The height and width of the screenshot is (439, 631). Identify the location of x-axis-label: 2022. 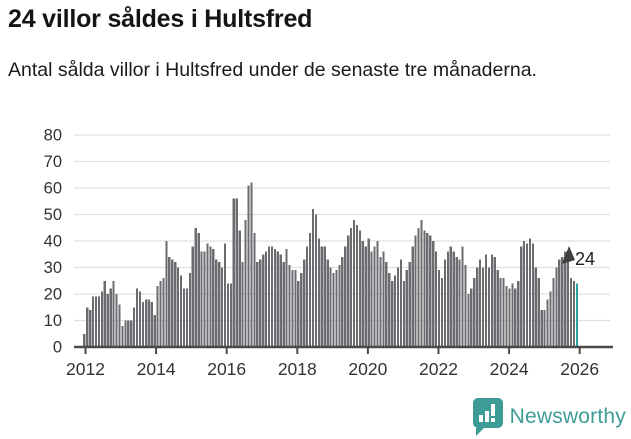
(438, 369).